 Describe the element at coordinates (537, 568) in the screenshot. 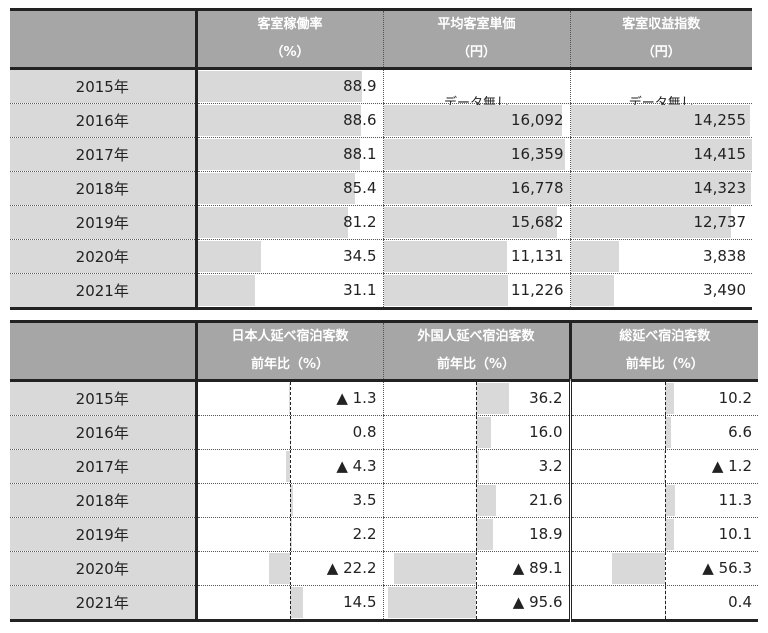

I see `value-label: ▲ 89.1` at that location.